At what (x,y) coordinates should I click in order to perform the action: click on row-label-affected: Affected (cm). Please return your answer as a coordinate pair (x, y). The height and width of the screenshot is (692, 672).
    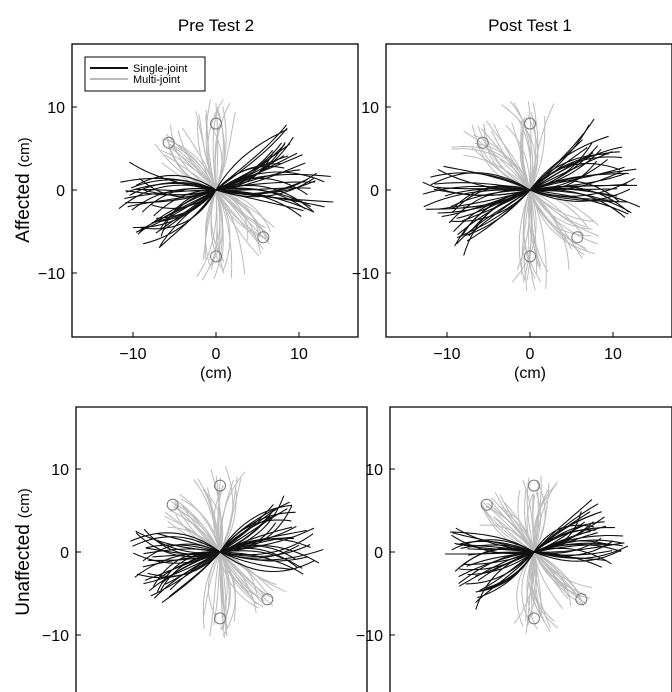
    Looking at the image, I should click on (23, 189).